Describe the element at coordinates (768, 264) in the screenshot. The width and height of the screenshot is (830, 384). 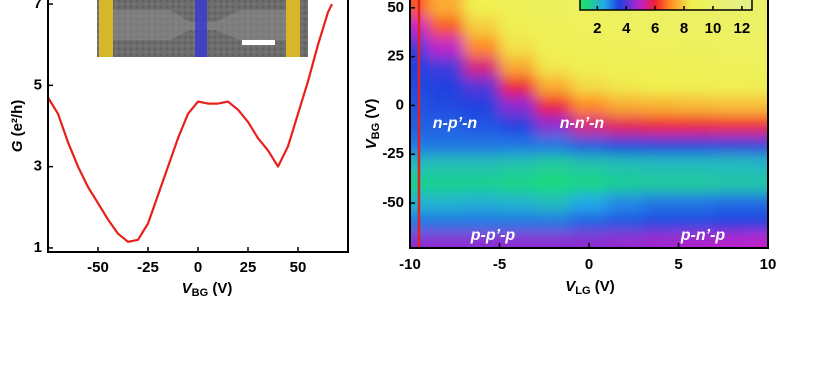
I see `x-tick-label: 10` at that location.